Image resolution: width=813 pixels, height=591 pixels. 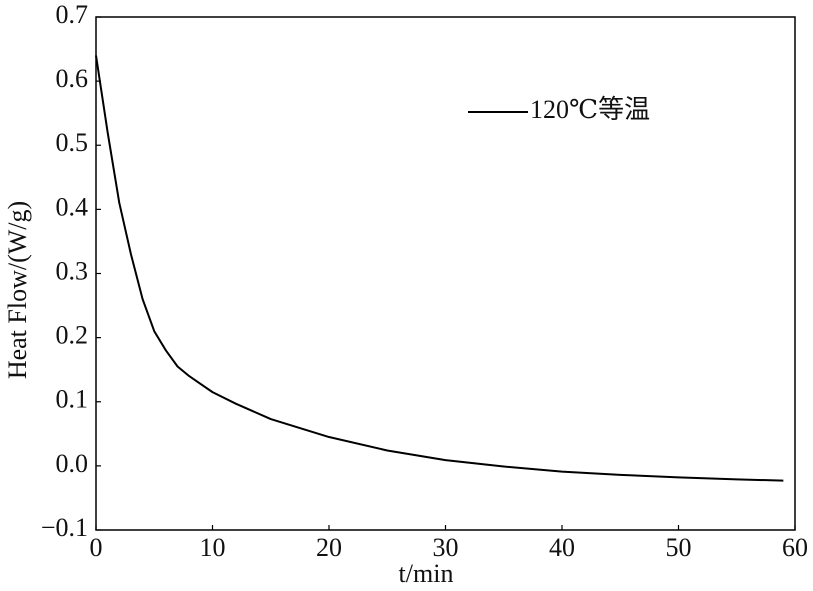 I want to click on y-tick-label: 0.0, so click(x=72, y=463).